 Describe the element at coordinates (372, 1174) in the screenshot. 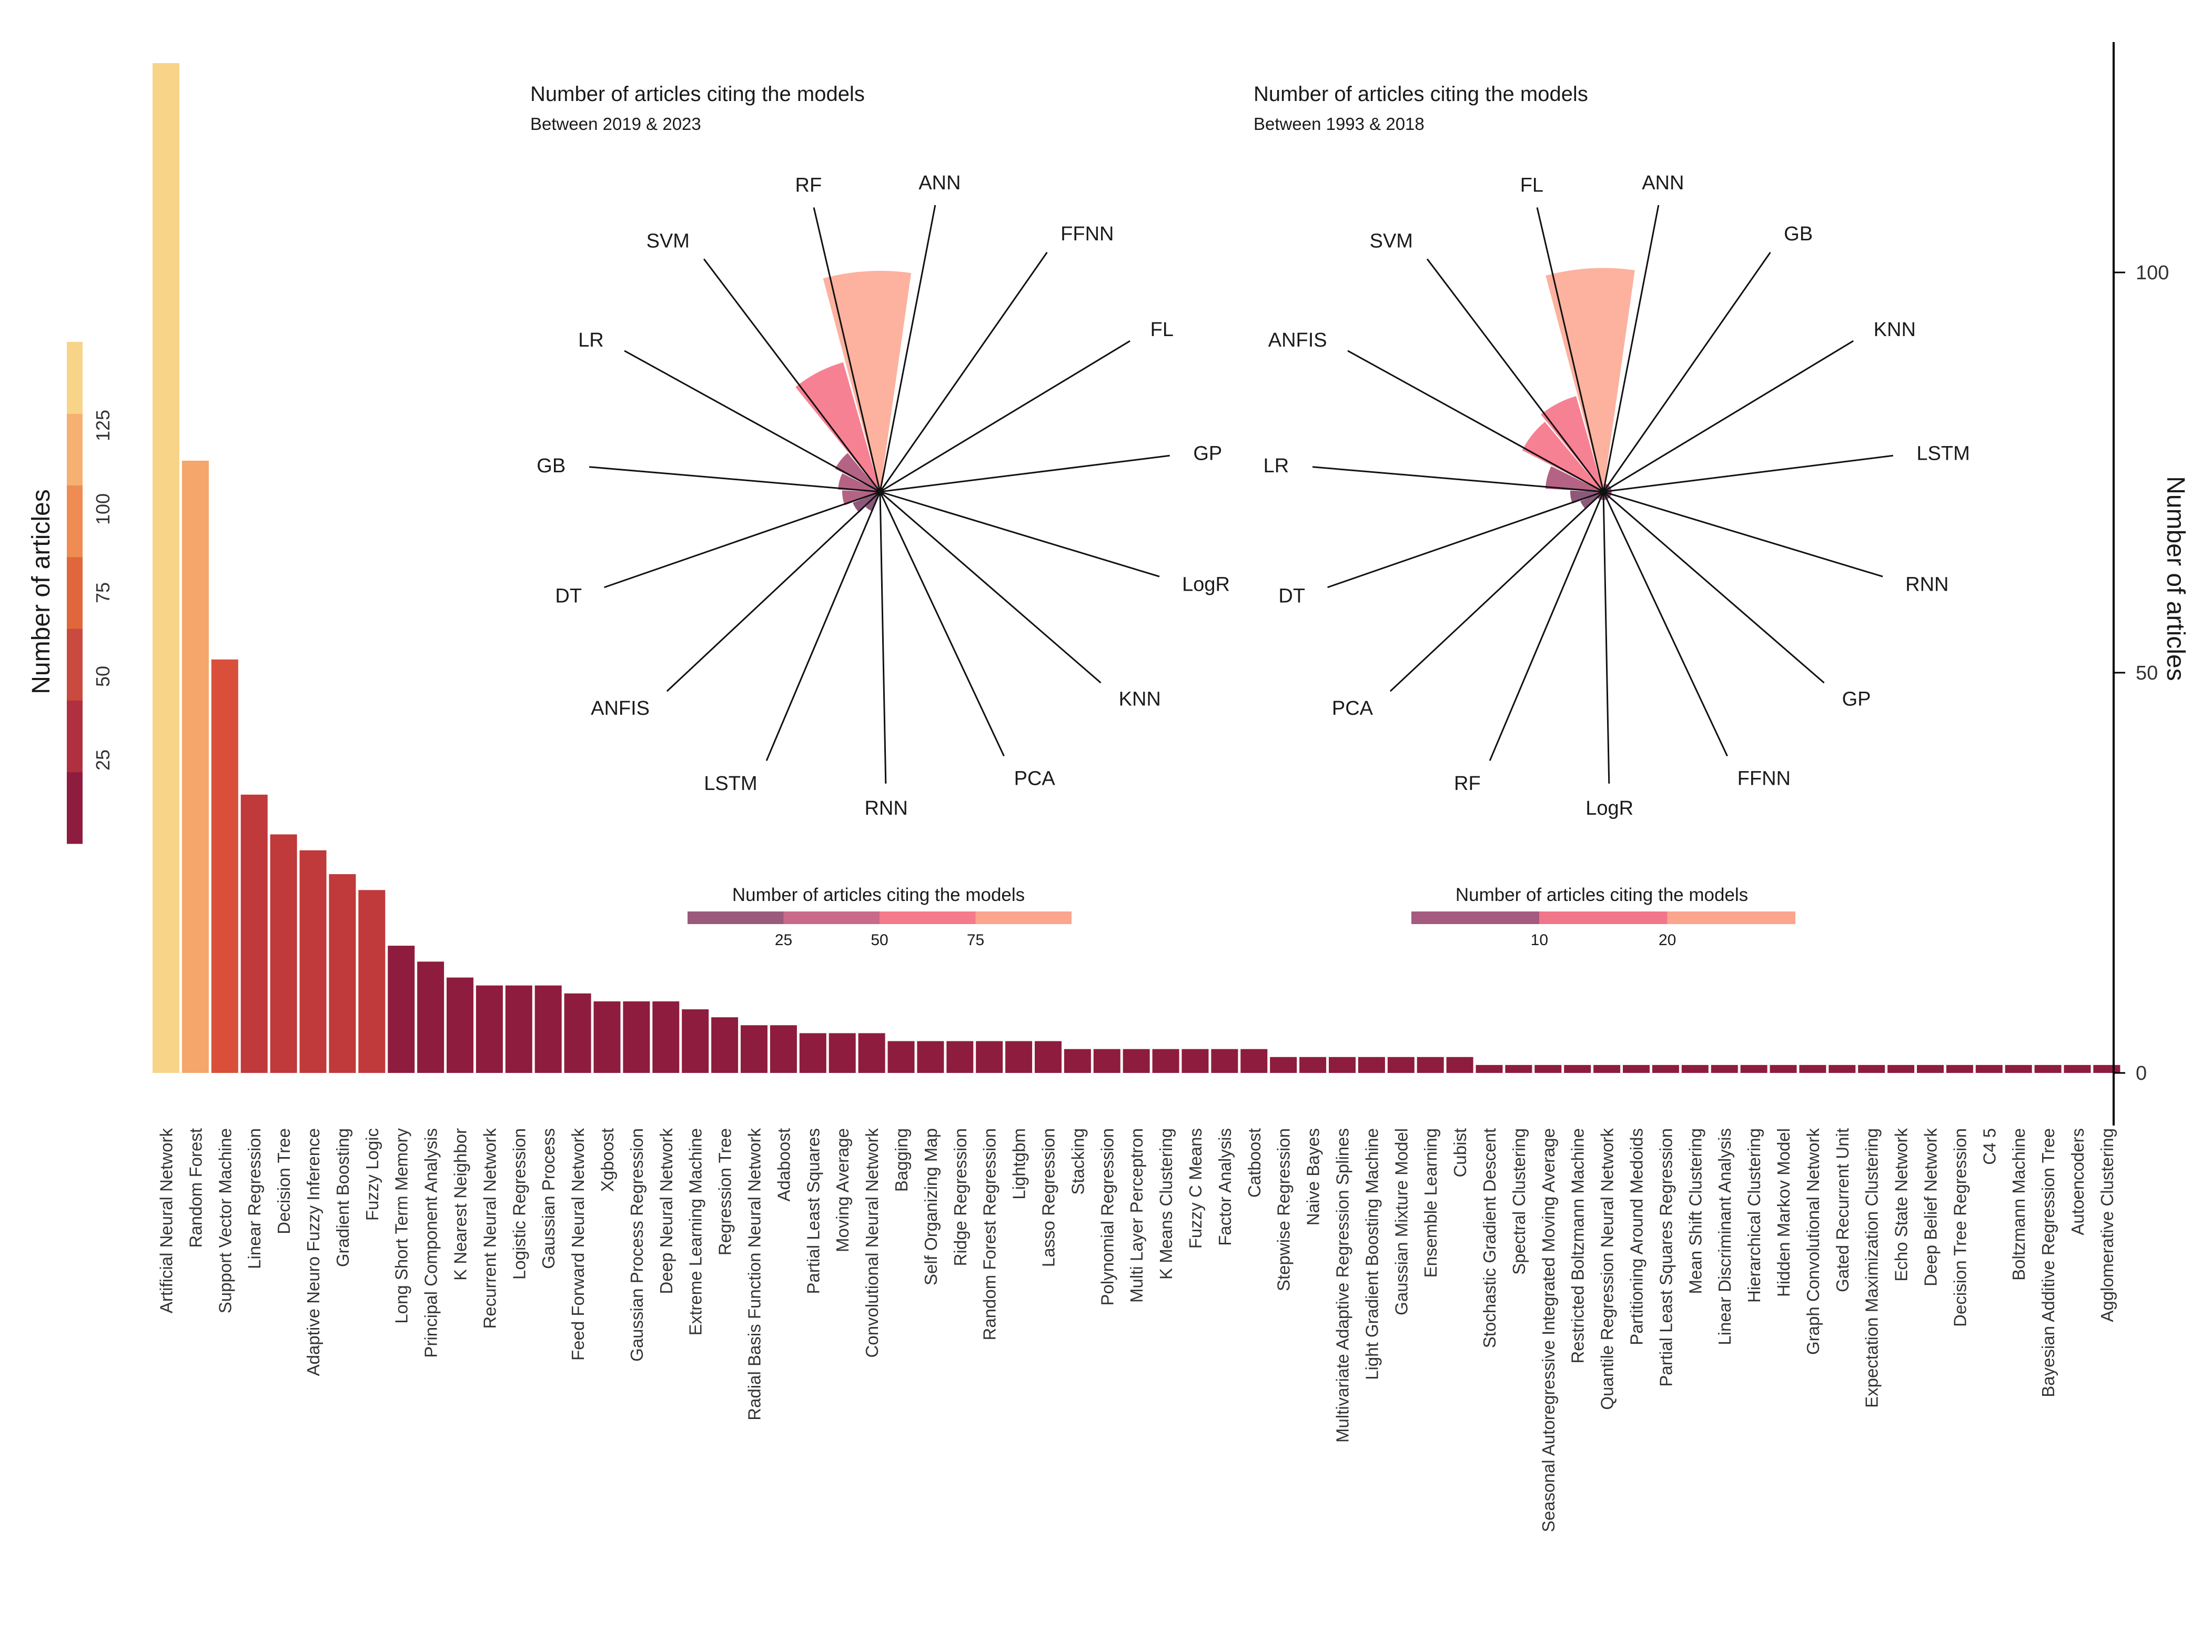

I see `x-tick-label-7: Fuzzy Logic` at that location.